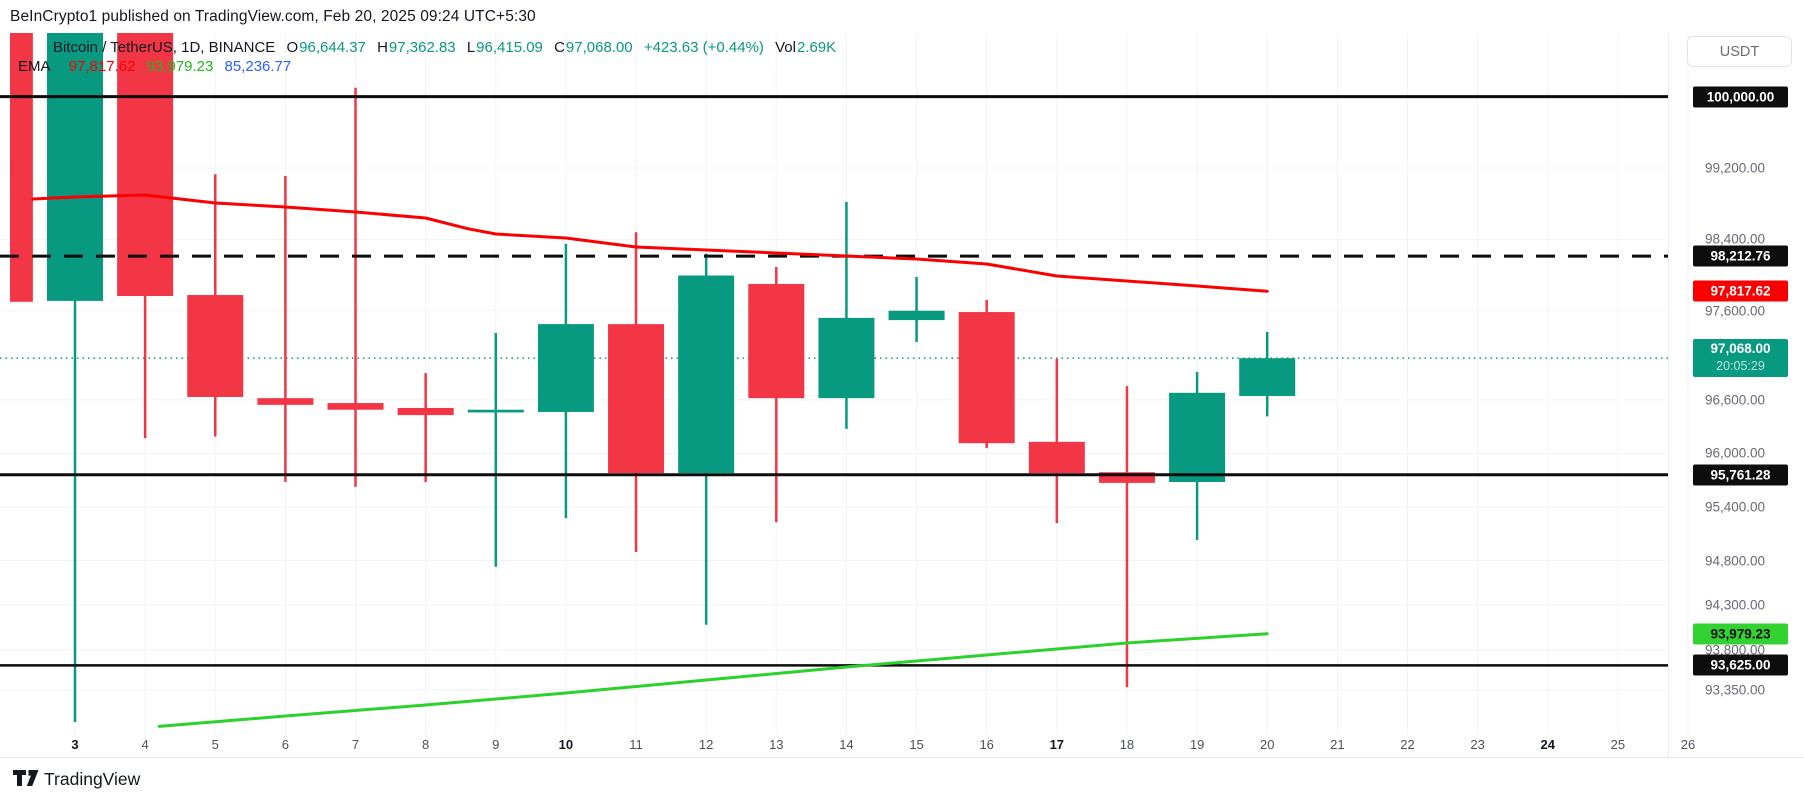 The image size is (1804, 803). Describe the element at coordinates (1407, 744) in the screenshot. I see `time-axis-label: 22` at that location.